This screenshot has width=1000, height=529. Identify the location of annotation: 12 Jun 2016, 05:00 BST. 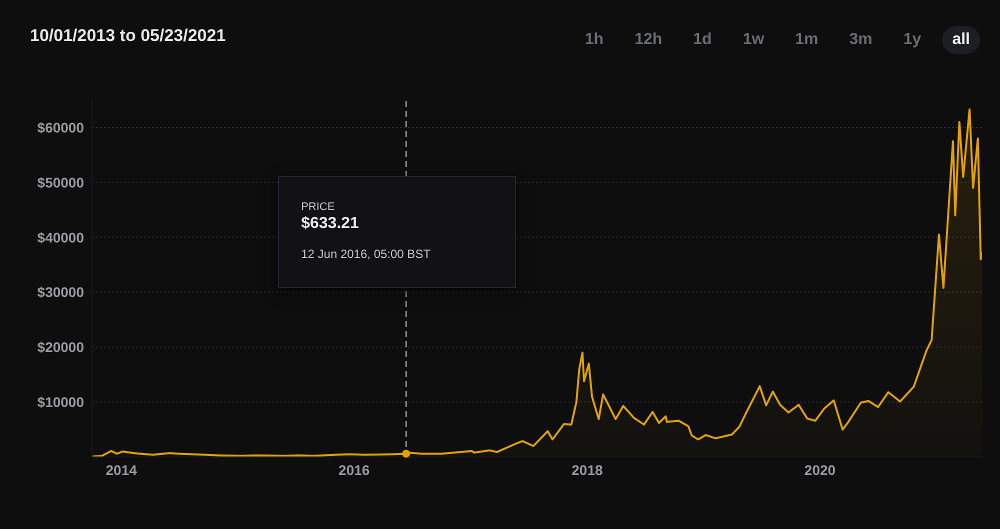
(366, 254).